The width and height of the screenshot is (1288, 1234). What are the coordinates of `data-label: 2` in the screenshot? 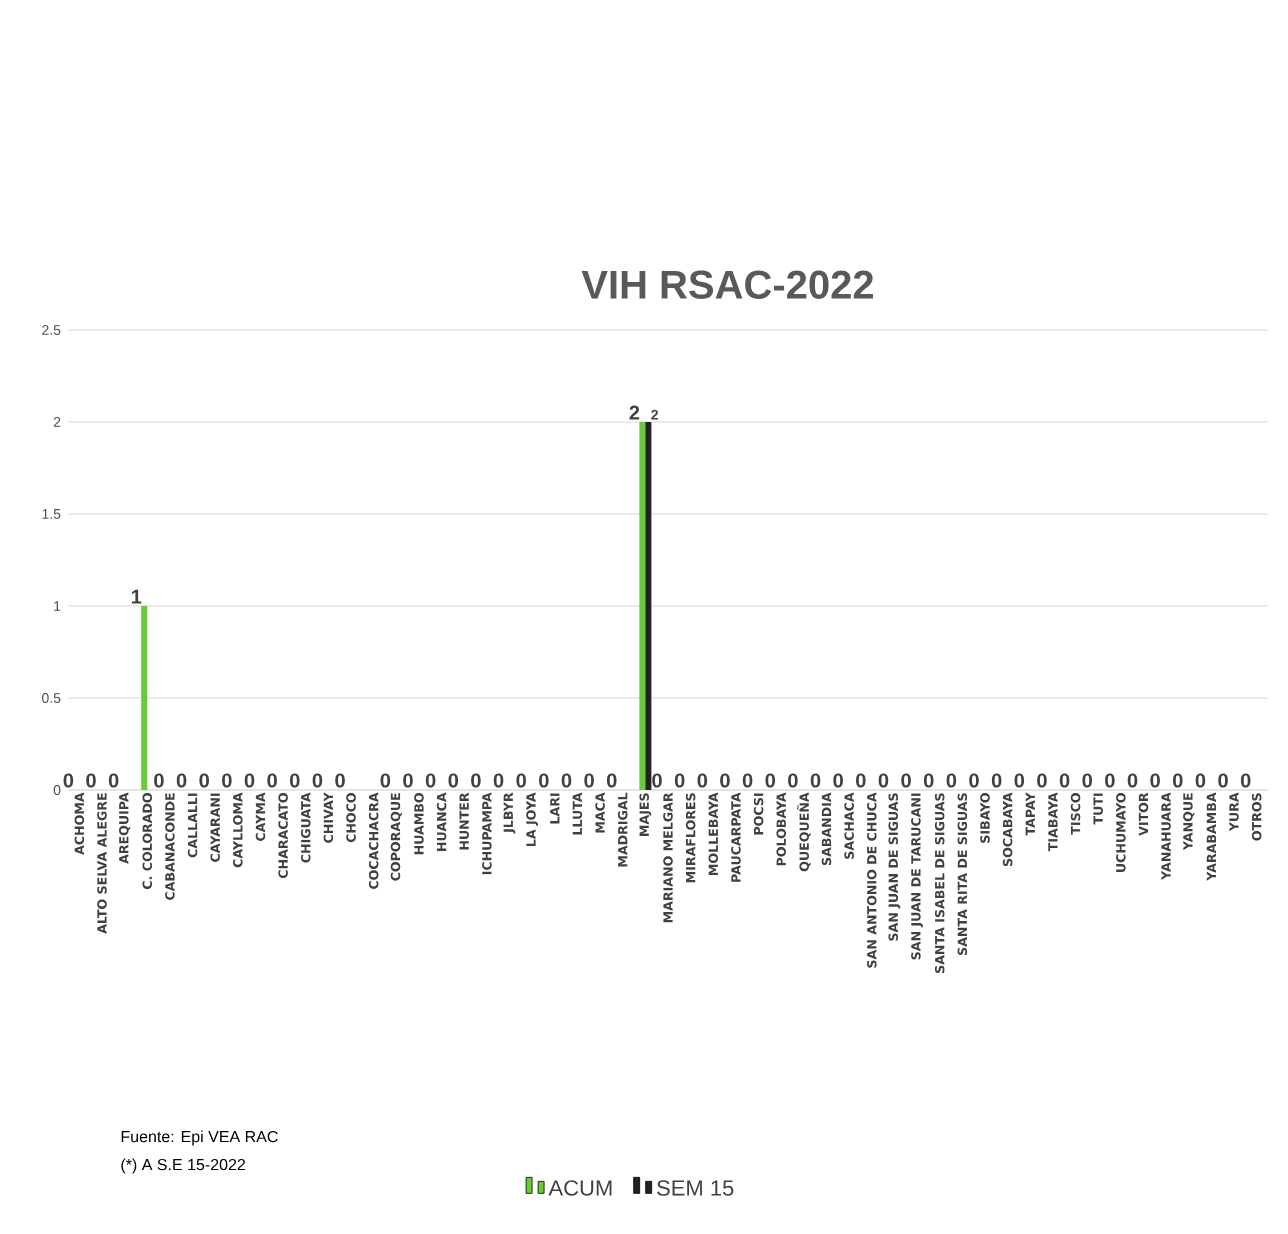 It's located at (634, 412).